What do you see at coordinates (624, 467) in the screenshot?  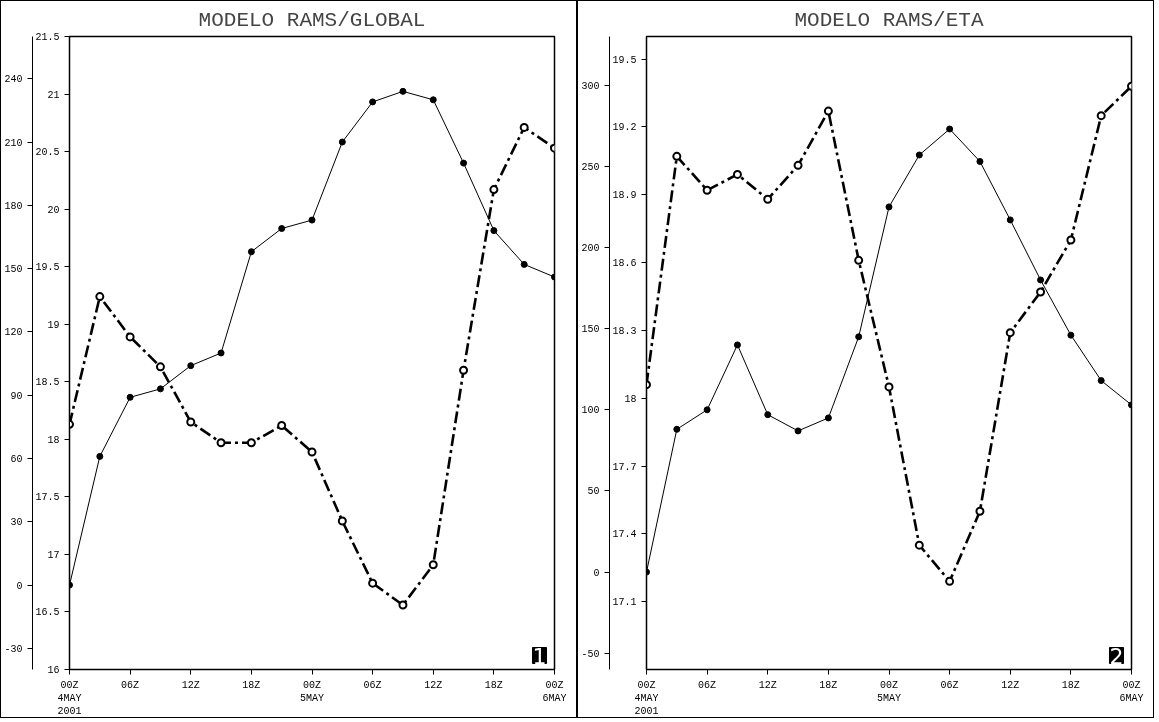 I see `y2-tick-label: 17.7` at bounding box center [624, 467].